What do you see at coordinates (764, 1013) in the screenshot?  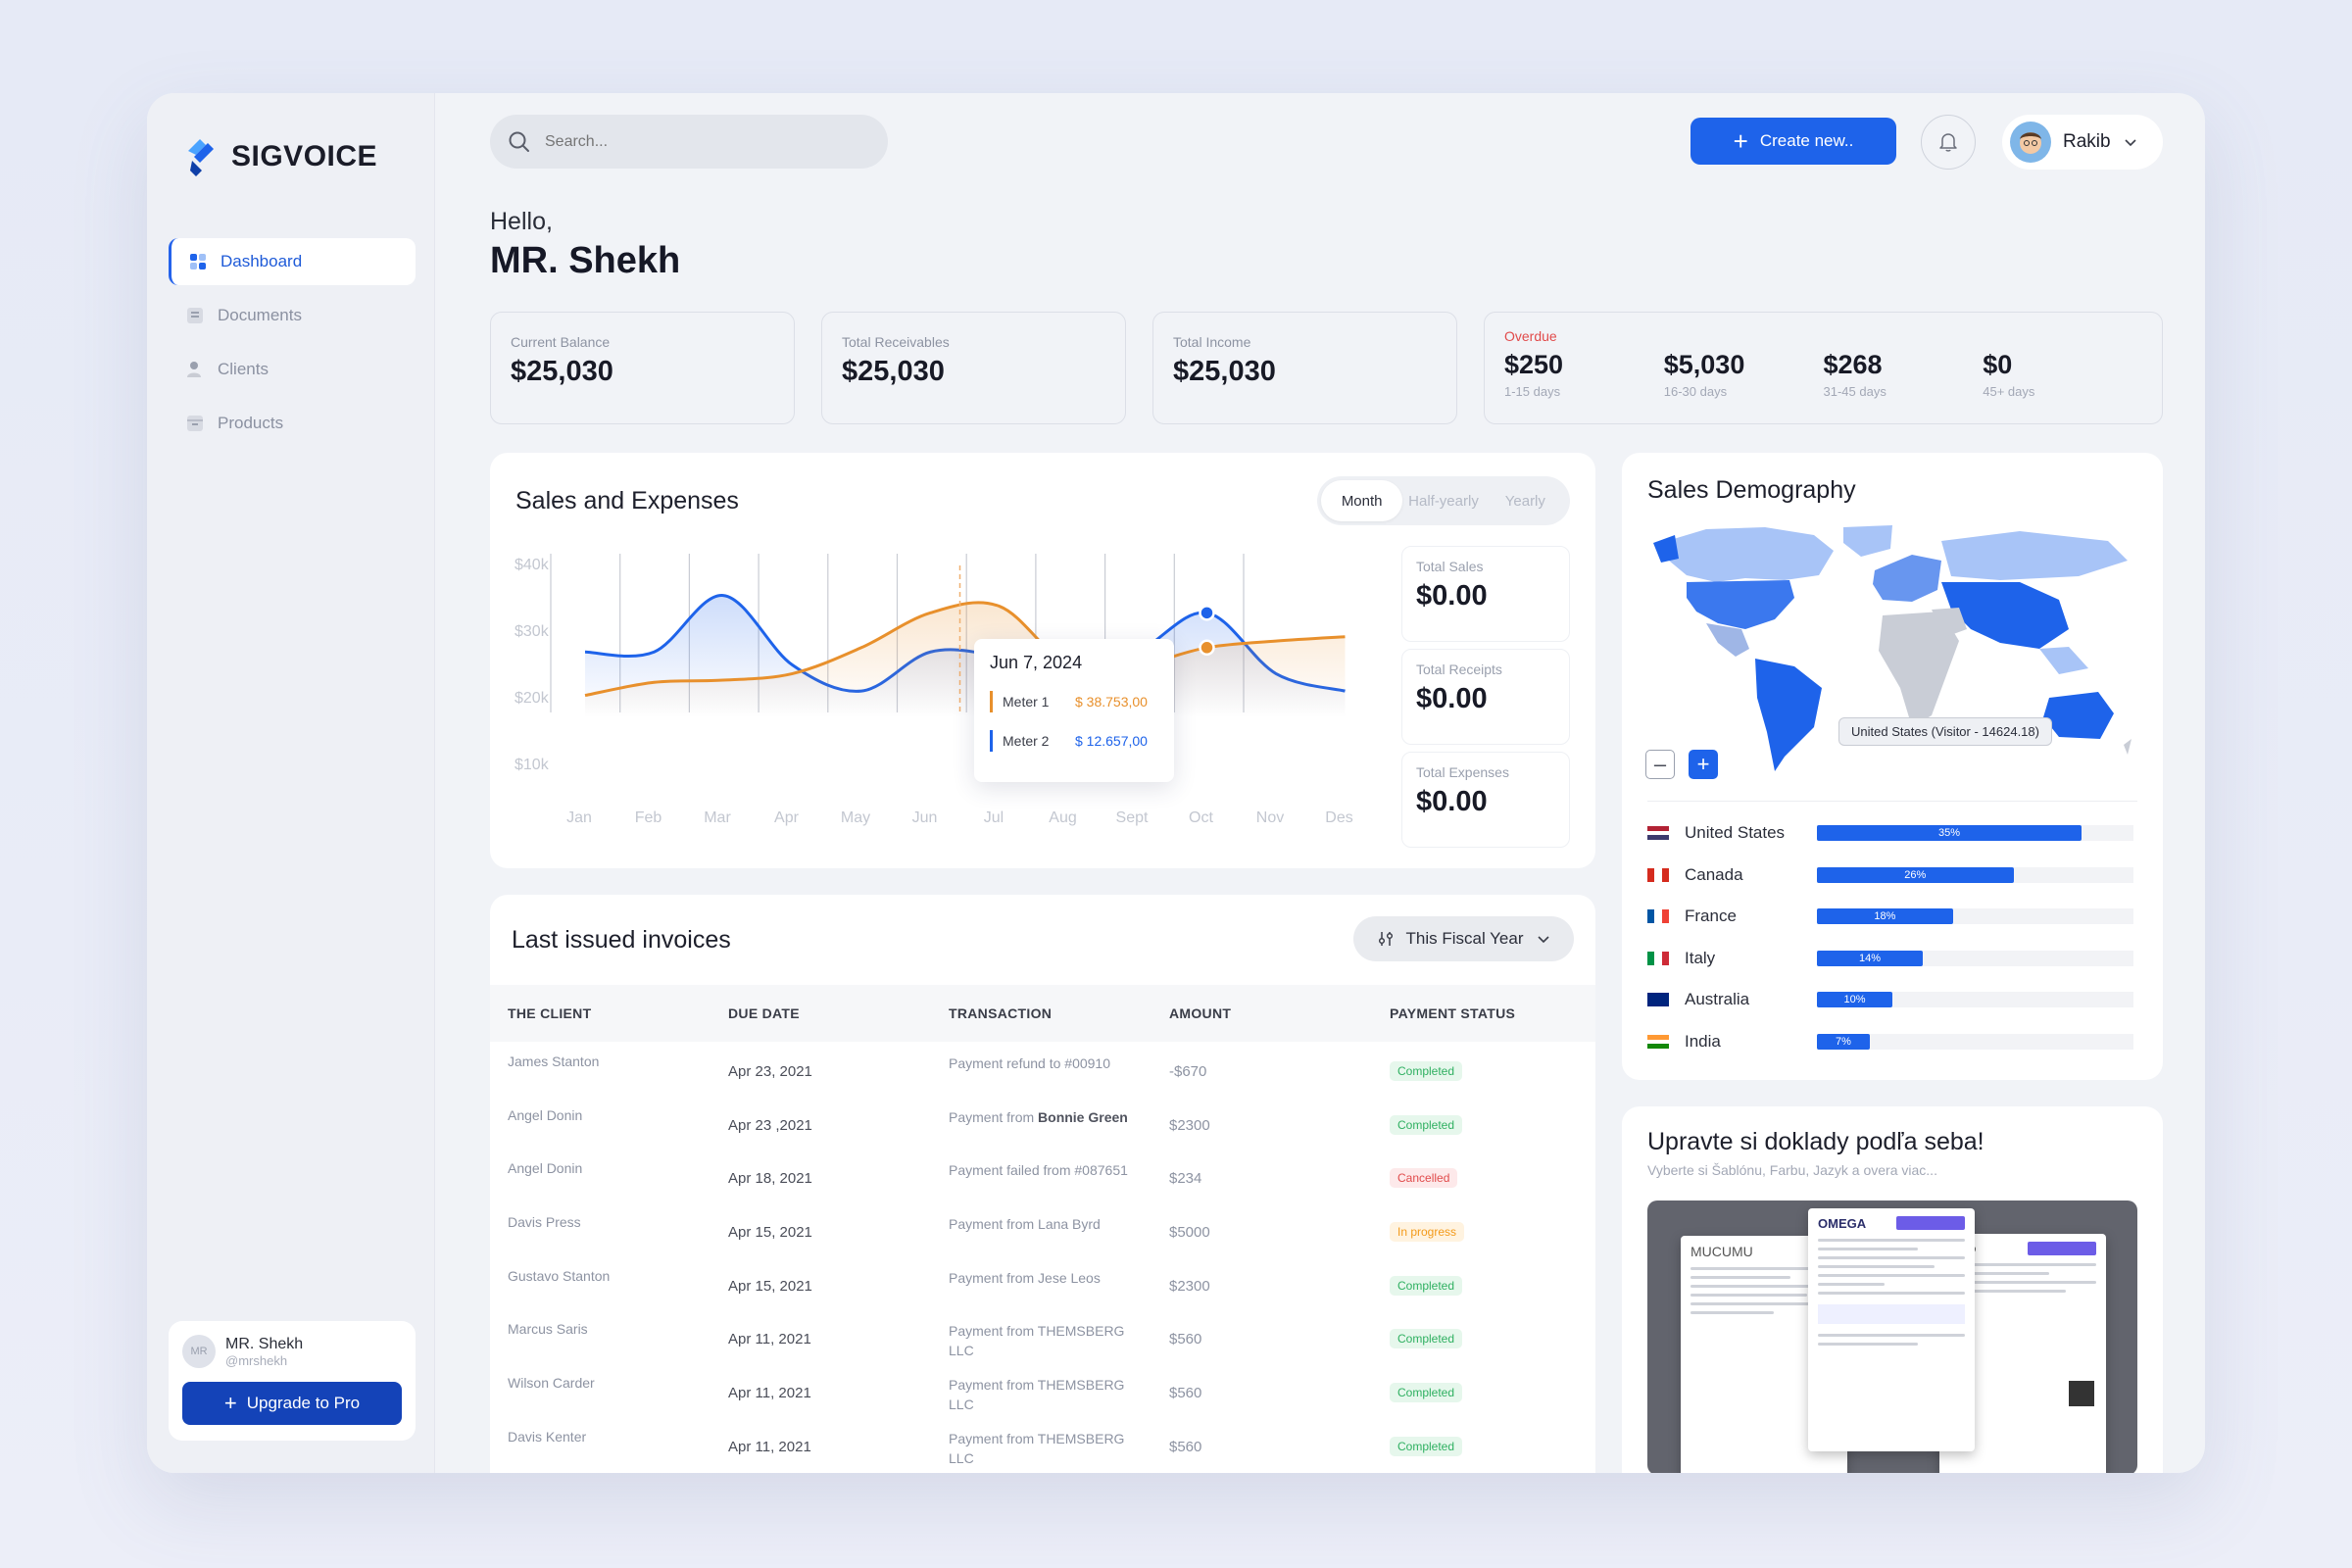 I see `column-header-due-date: DUE DATE` at bounding box center [764, 1013].